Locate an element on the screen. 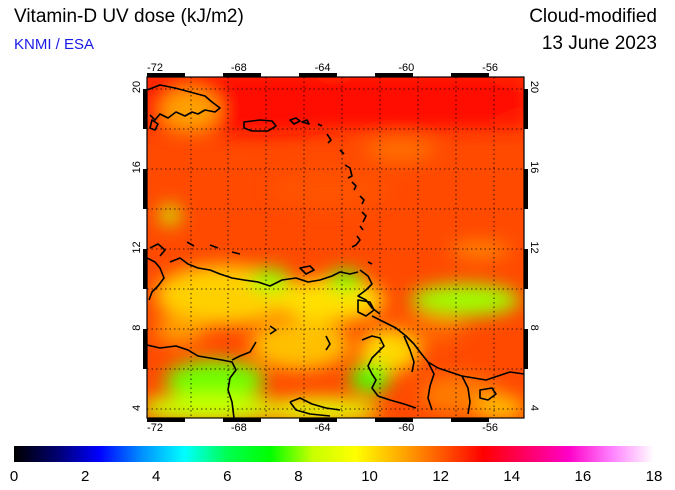  lon-tick-label-bottom: -72 is located at coordinates (155, 428).